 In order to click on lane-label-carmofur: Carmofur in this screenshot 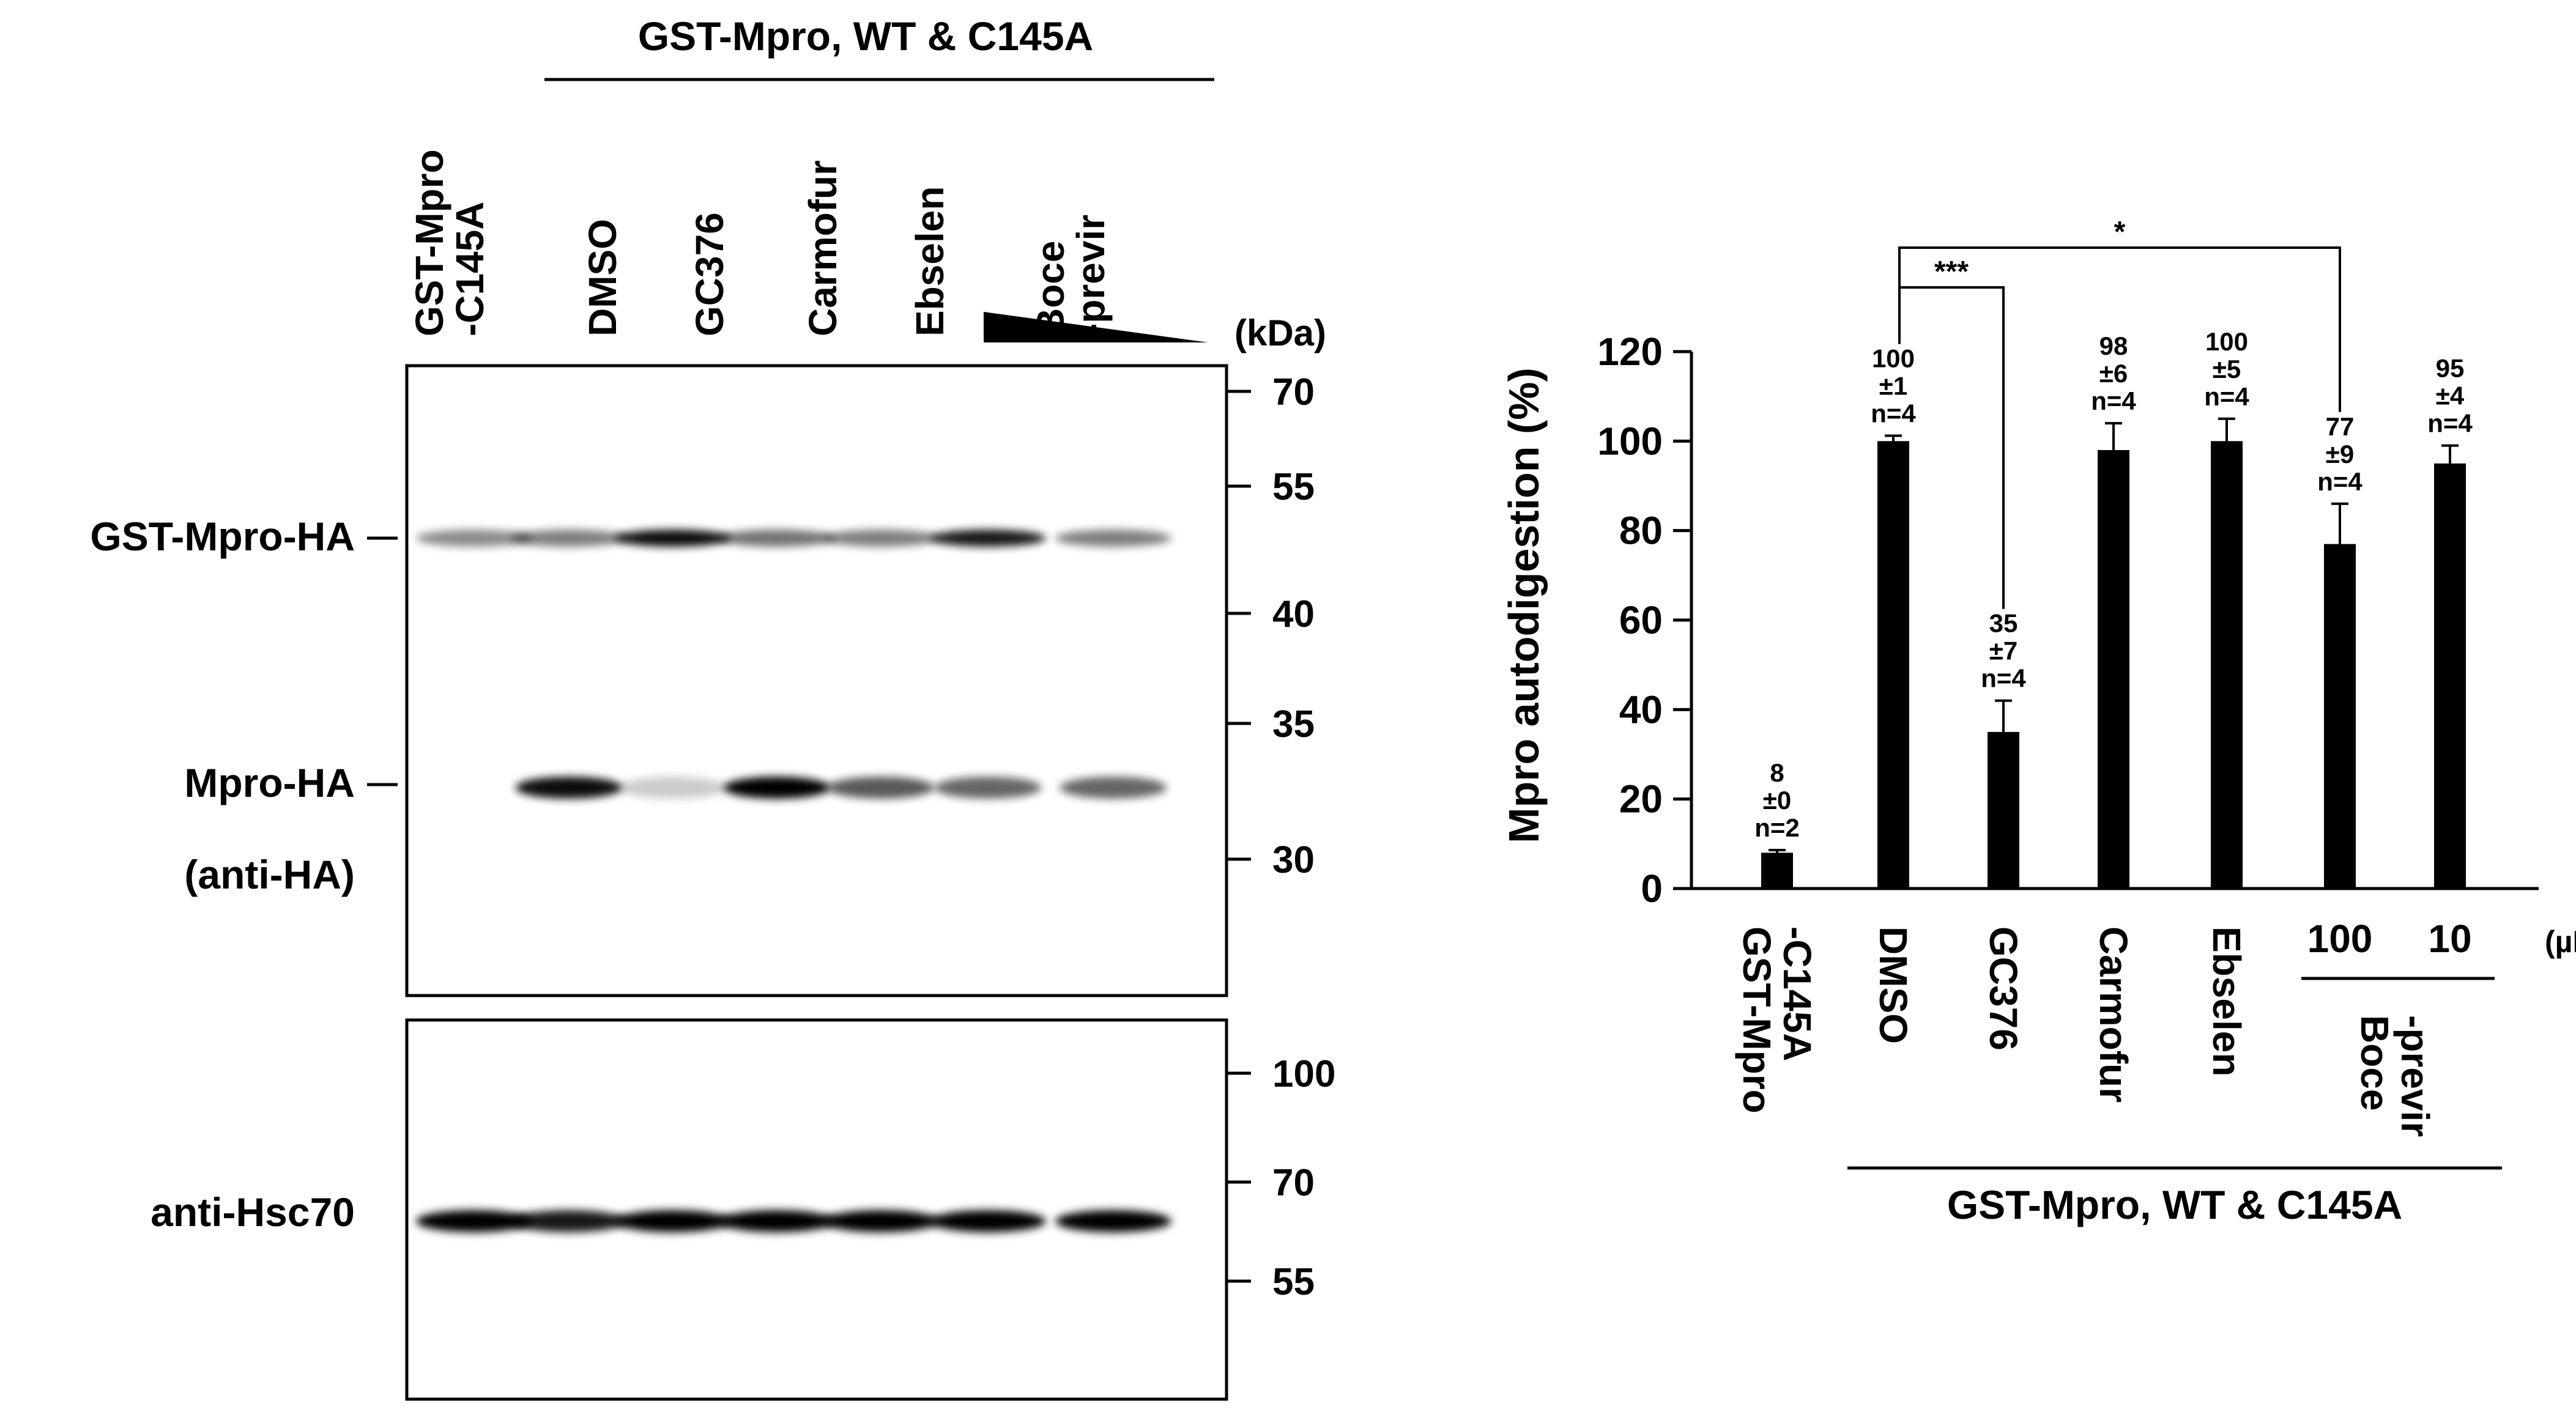, I will do `click(823, 248)`.